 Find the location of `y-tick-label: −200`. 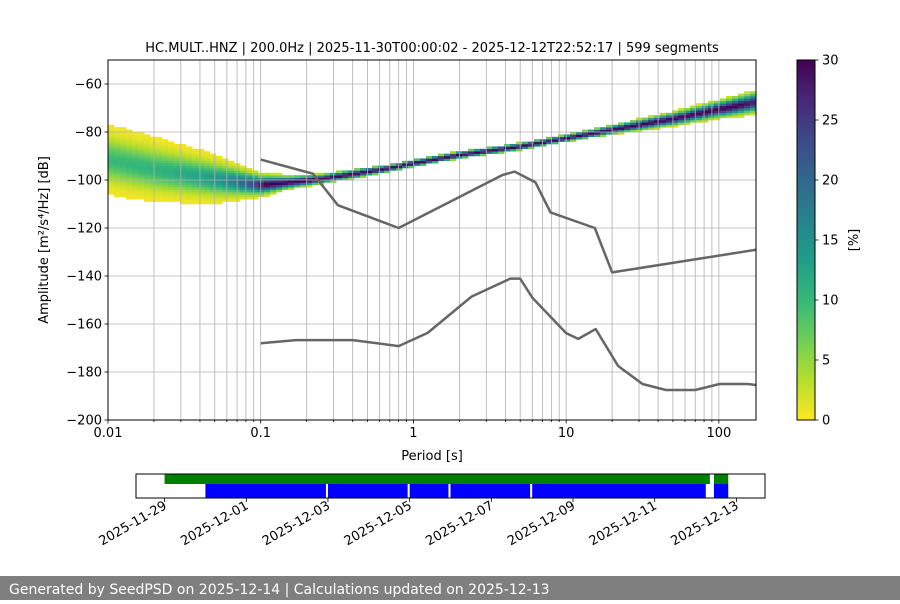

y-tick-label: −200 is located at coordinates (84, 421).